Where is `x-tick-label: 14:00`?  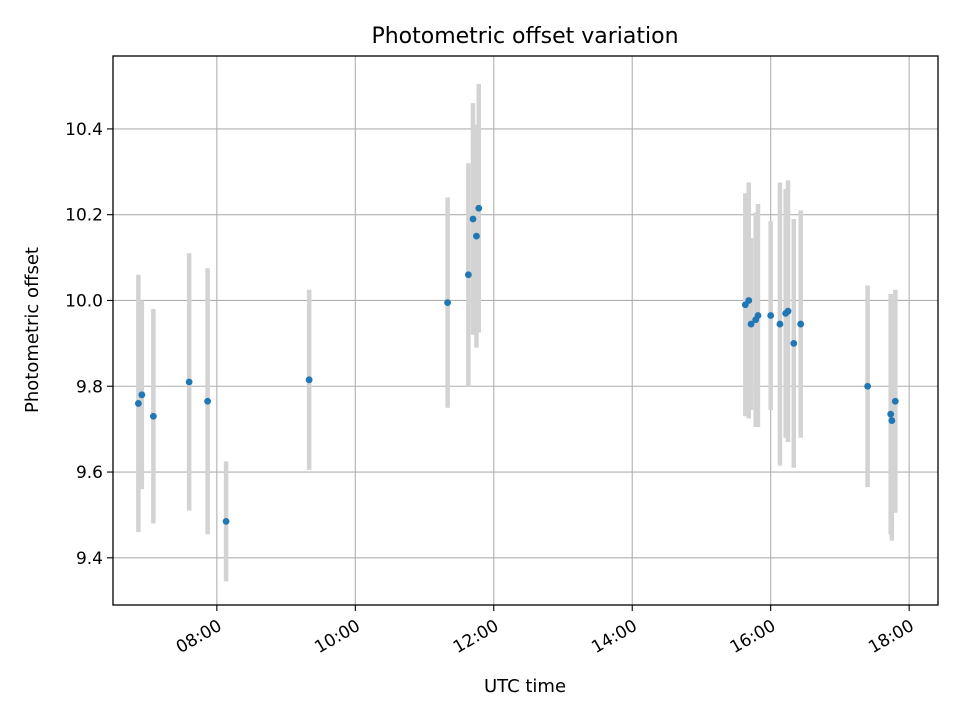
x-tick-label: 14:00 is located at coordinates (614, 637).